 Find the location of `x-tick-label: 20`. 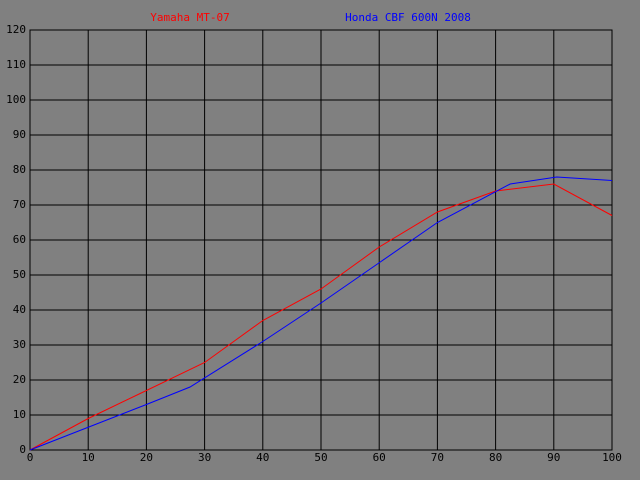

x-tick-label: 20 is located at coordinates (146, 457).